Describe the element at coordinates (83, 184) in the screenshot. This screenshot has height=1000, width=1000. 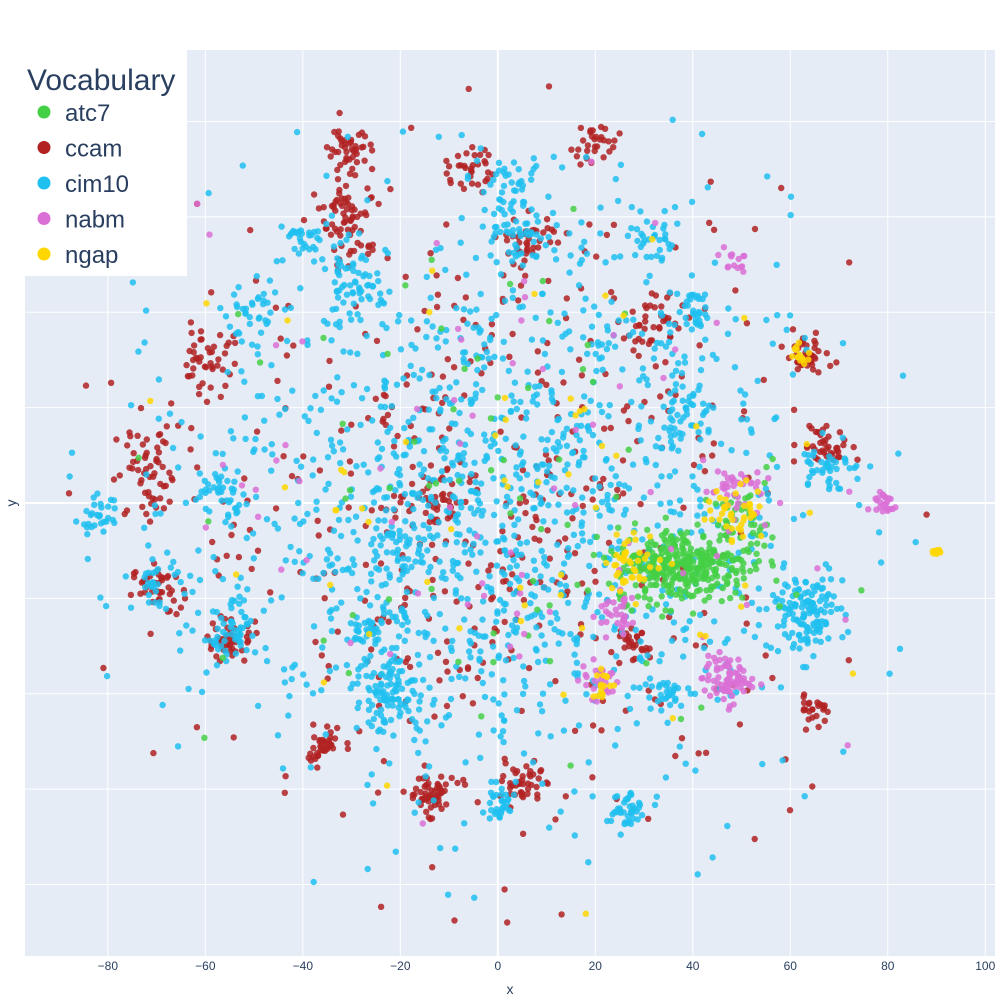
I see `legend-item-cim10: cim10` at that location.